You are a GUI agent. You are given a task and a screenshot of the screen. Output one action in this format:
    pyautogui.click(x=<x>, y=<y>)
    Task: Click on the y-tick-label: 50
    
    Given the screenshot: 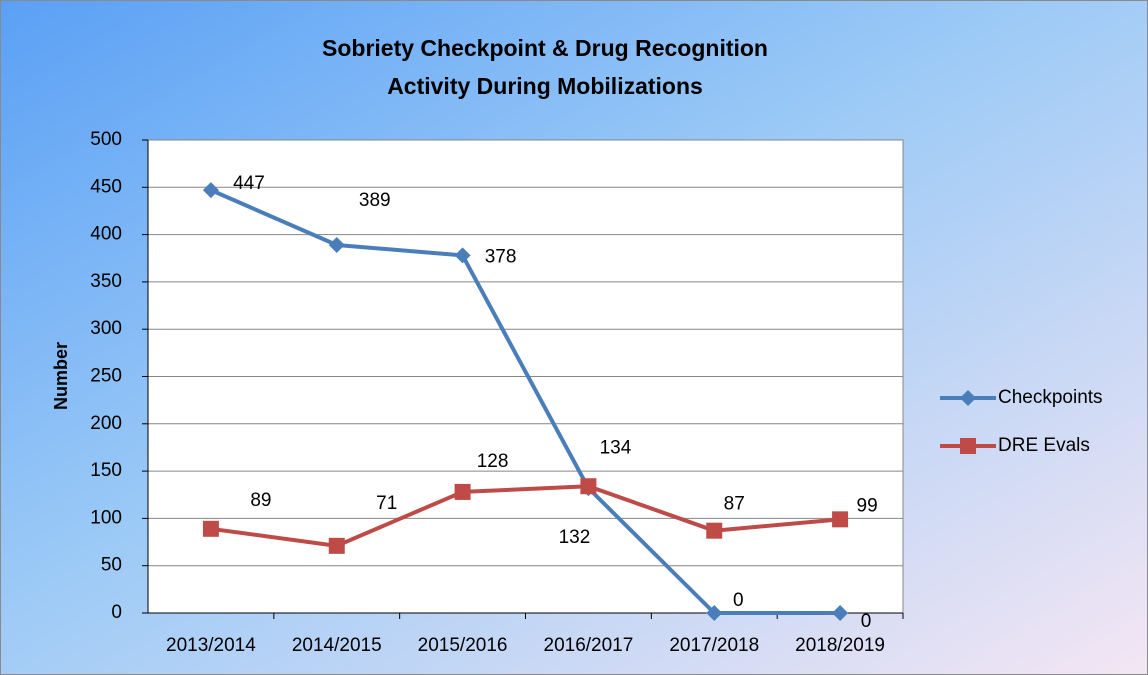 What is the action you would take?
    pyautogui.click(x=111, y=565)
    